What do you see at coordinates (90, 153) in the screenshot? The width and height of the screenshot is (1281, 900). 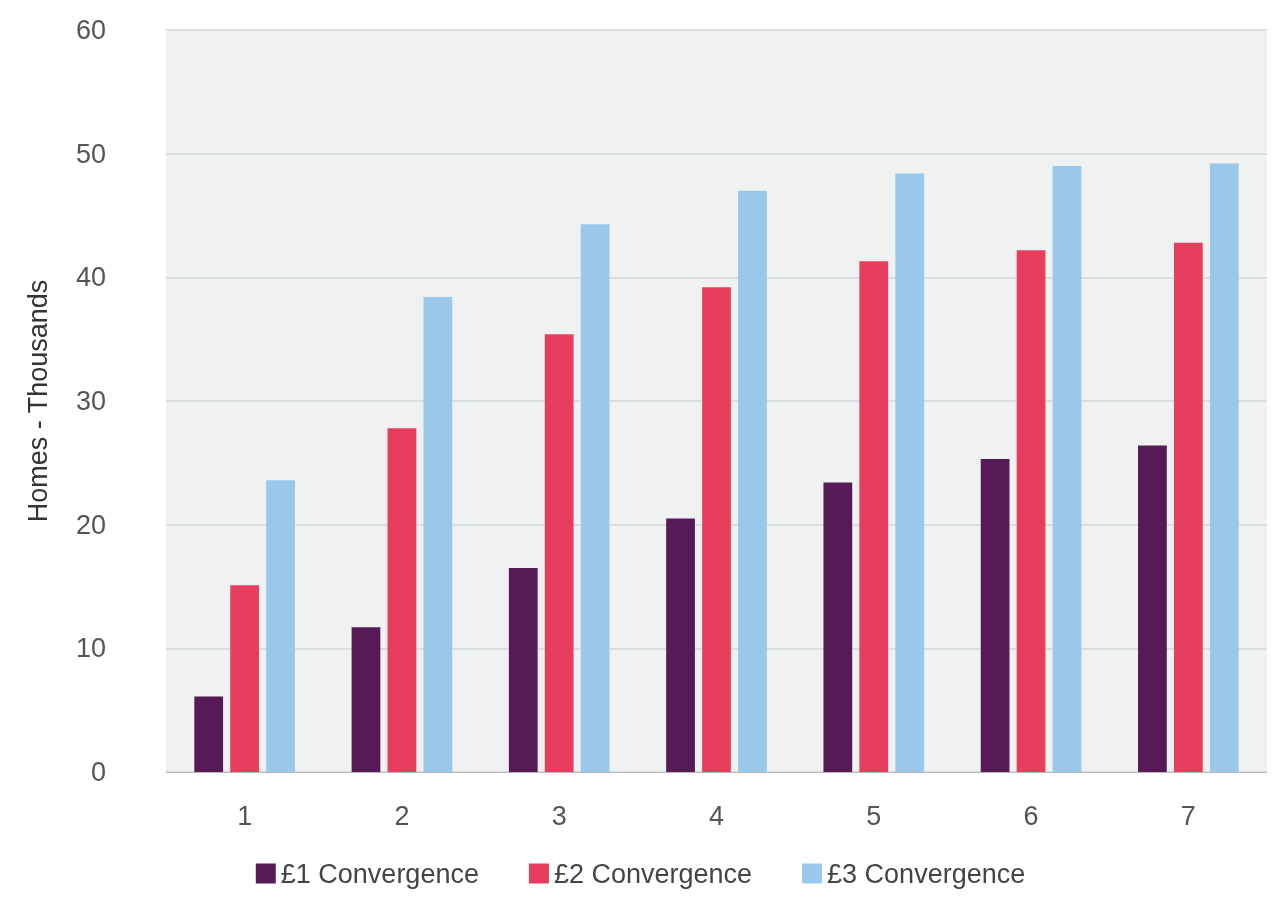 I see `y-tick-label: 50` at bounding box center [90, 153].